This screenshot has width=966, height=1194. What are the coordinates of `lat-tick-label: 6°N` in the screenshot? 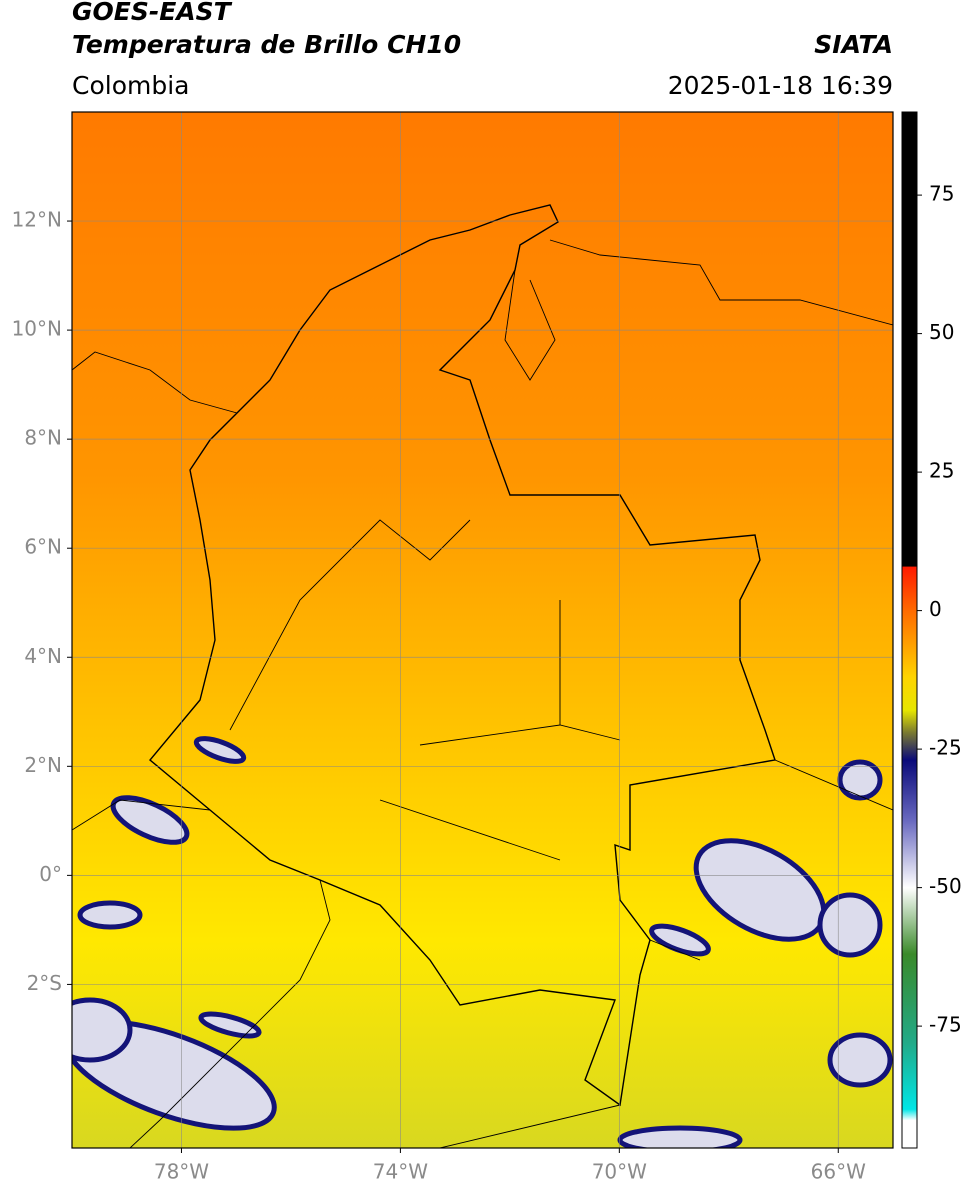 It's located at (43, 547).